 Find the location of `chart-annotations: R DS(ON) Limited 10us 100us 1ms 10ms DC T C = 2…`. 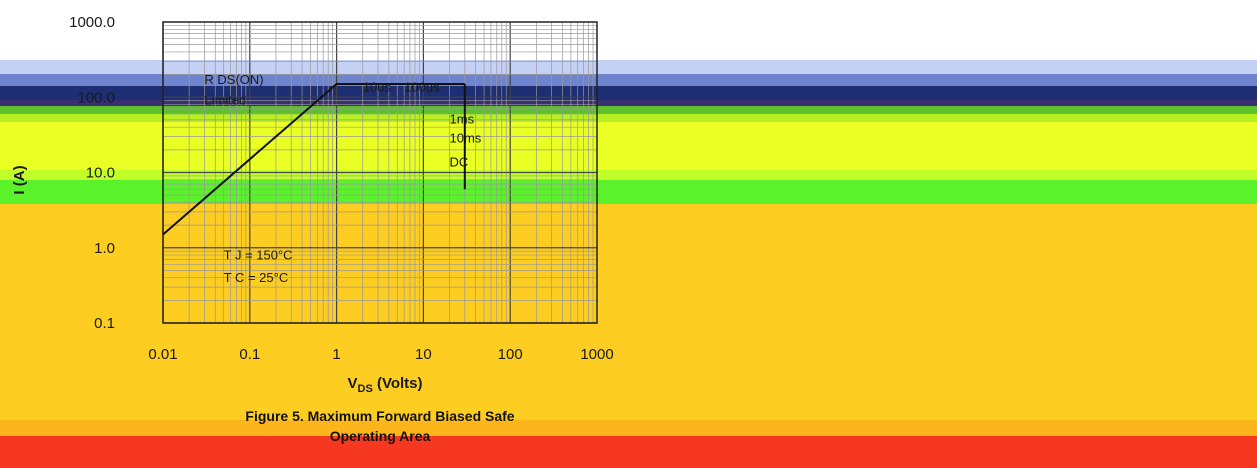

chart-annotations: R DS(ON) Limited 10us 100us 1ms 10ms DC T C = 2… is located at coordinates (342, 178).